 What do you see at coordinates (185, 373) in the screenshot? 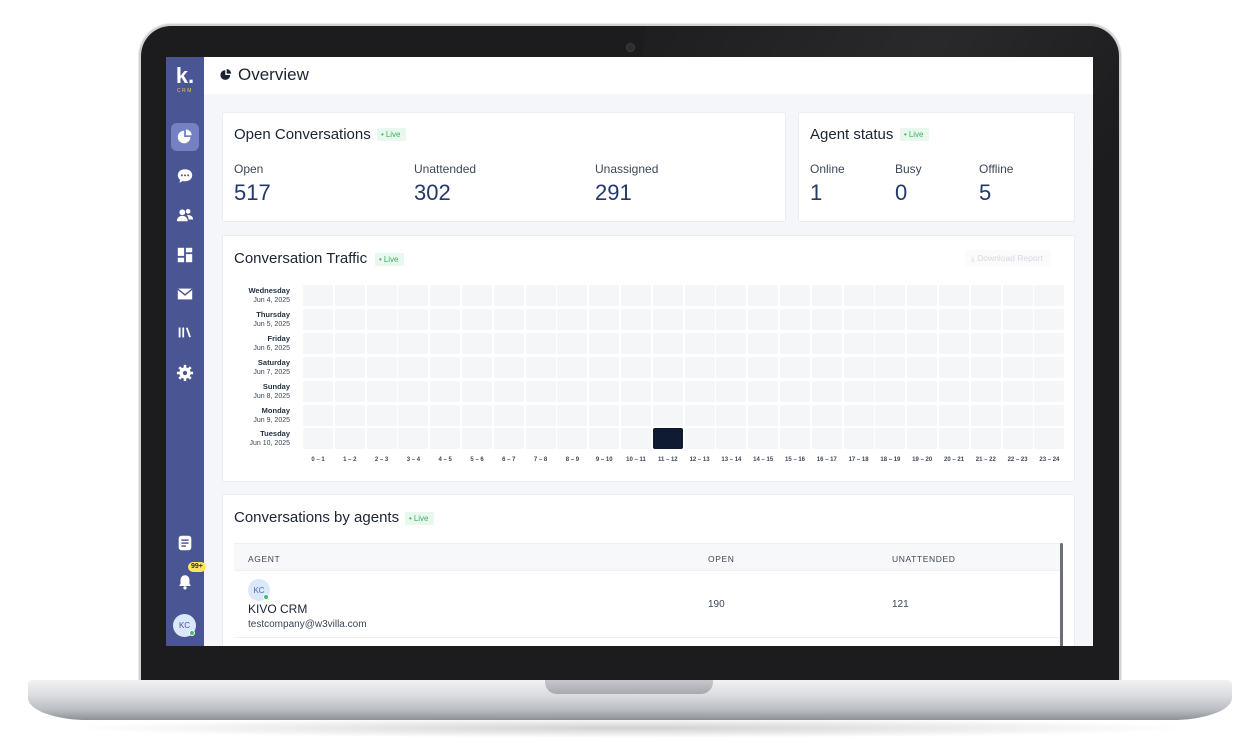
I see `sidebar-item-settings` at bounding box center [185, 373].